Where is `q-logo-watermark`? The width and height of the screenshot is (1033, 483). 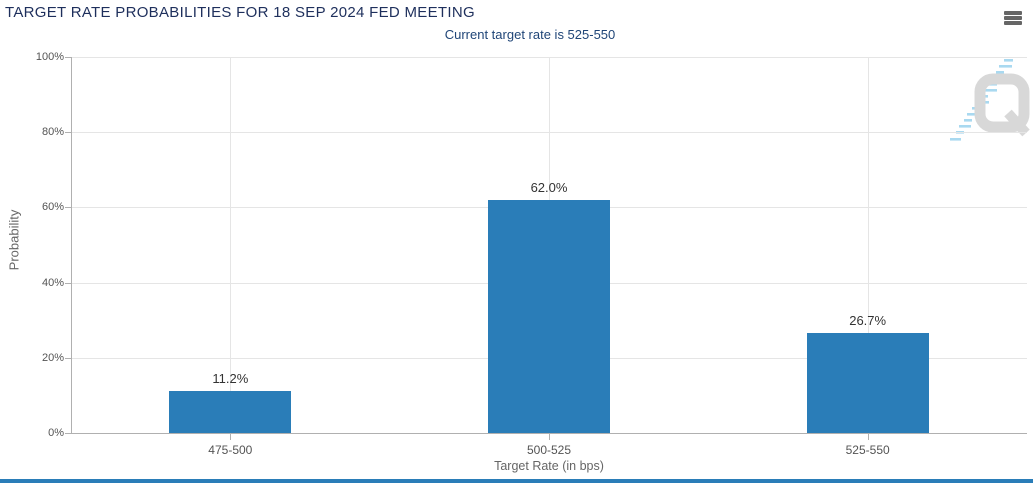
q-logo-watermark is located at coordinates (990, 100).